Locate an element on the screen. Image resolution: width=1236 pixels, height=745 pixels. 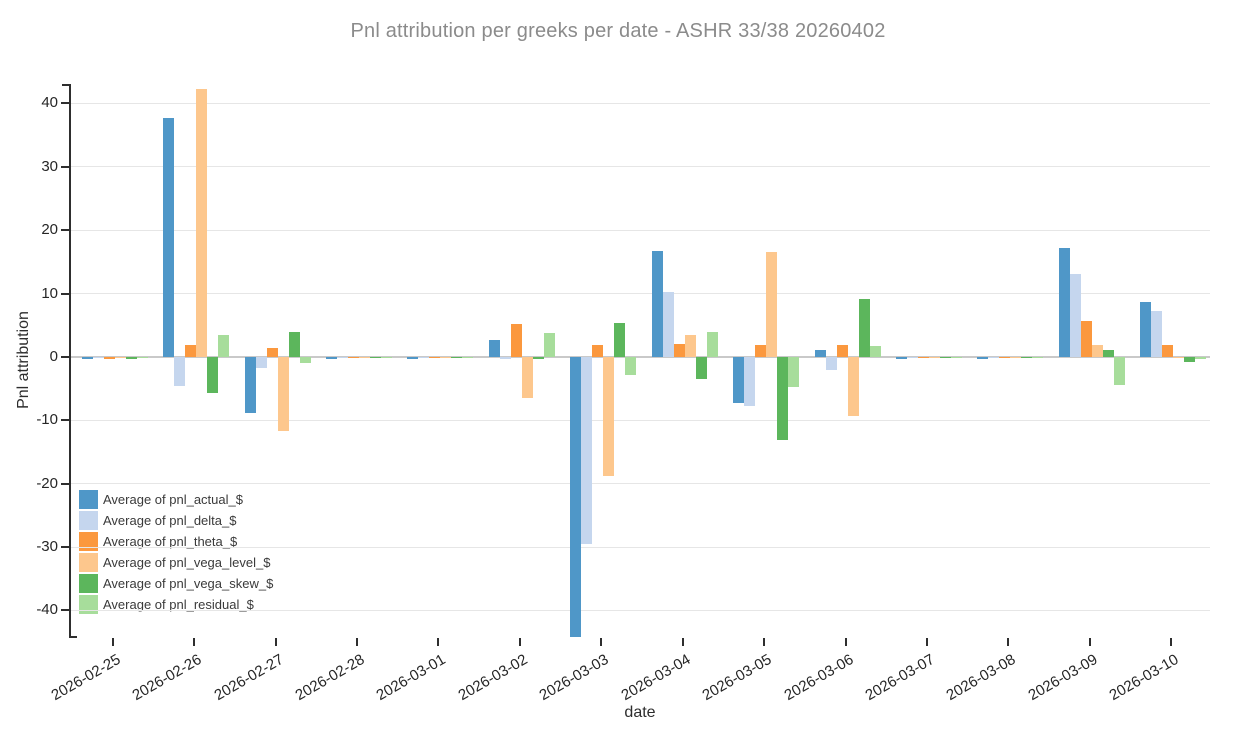
y-tick-mark is located at coordinates (65, 230).